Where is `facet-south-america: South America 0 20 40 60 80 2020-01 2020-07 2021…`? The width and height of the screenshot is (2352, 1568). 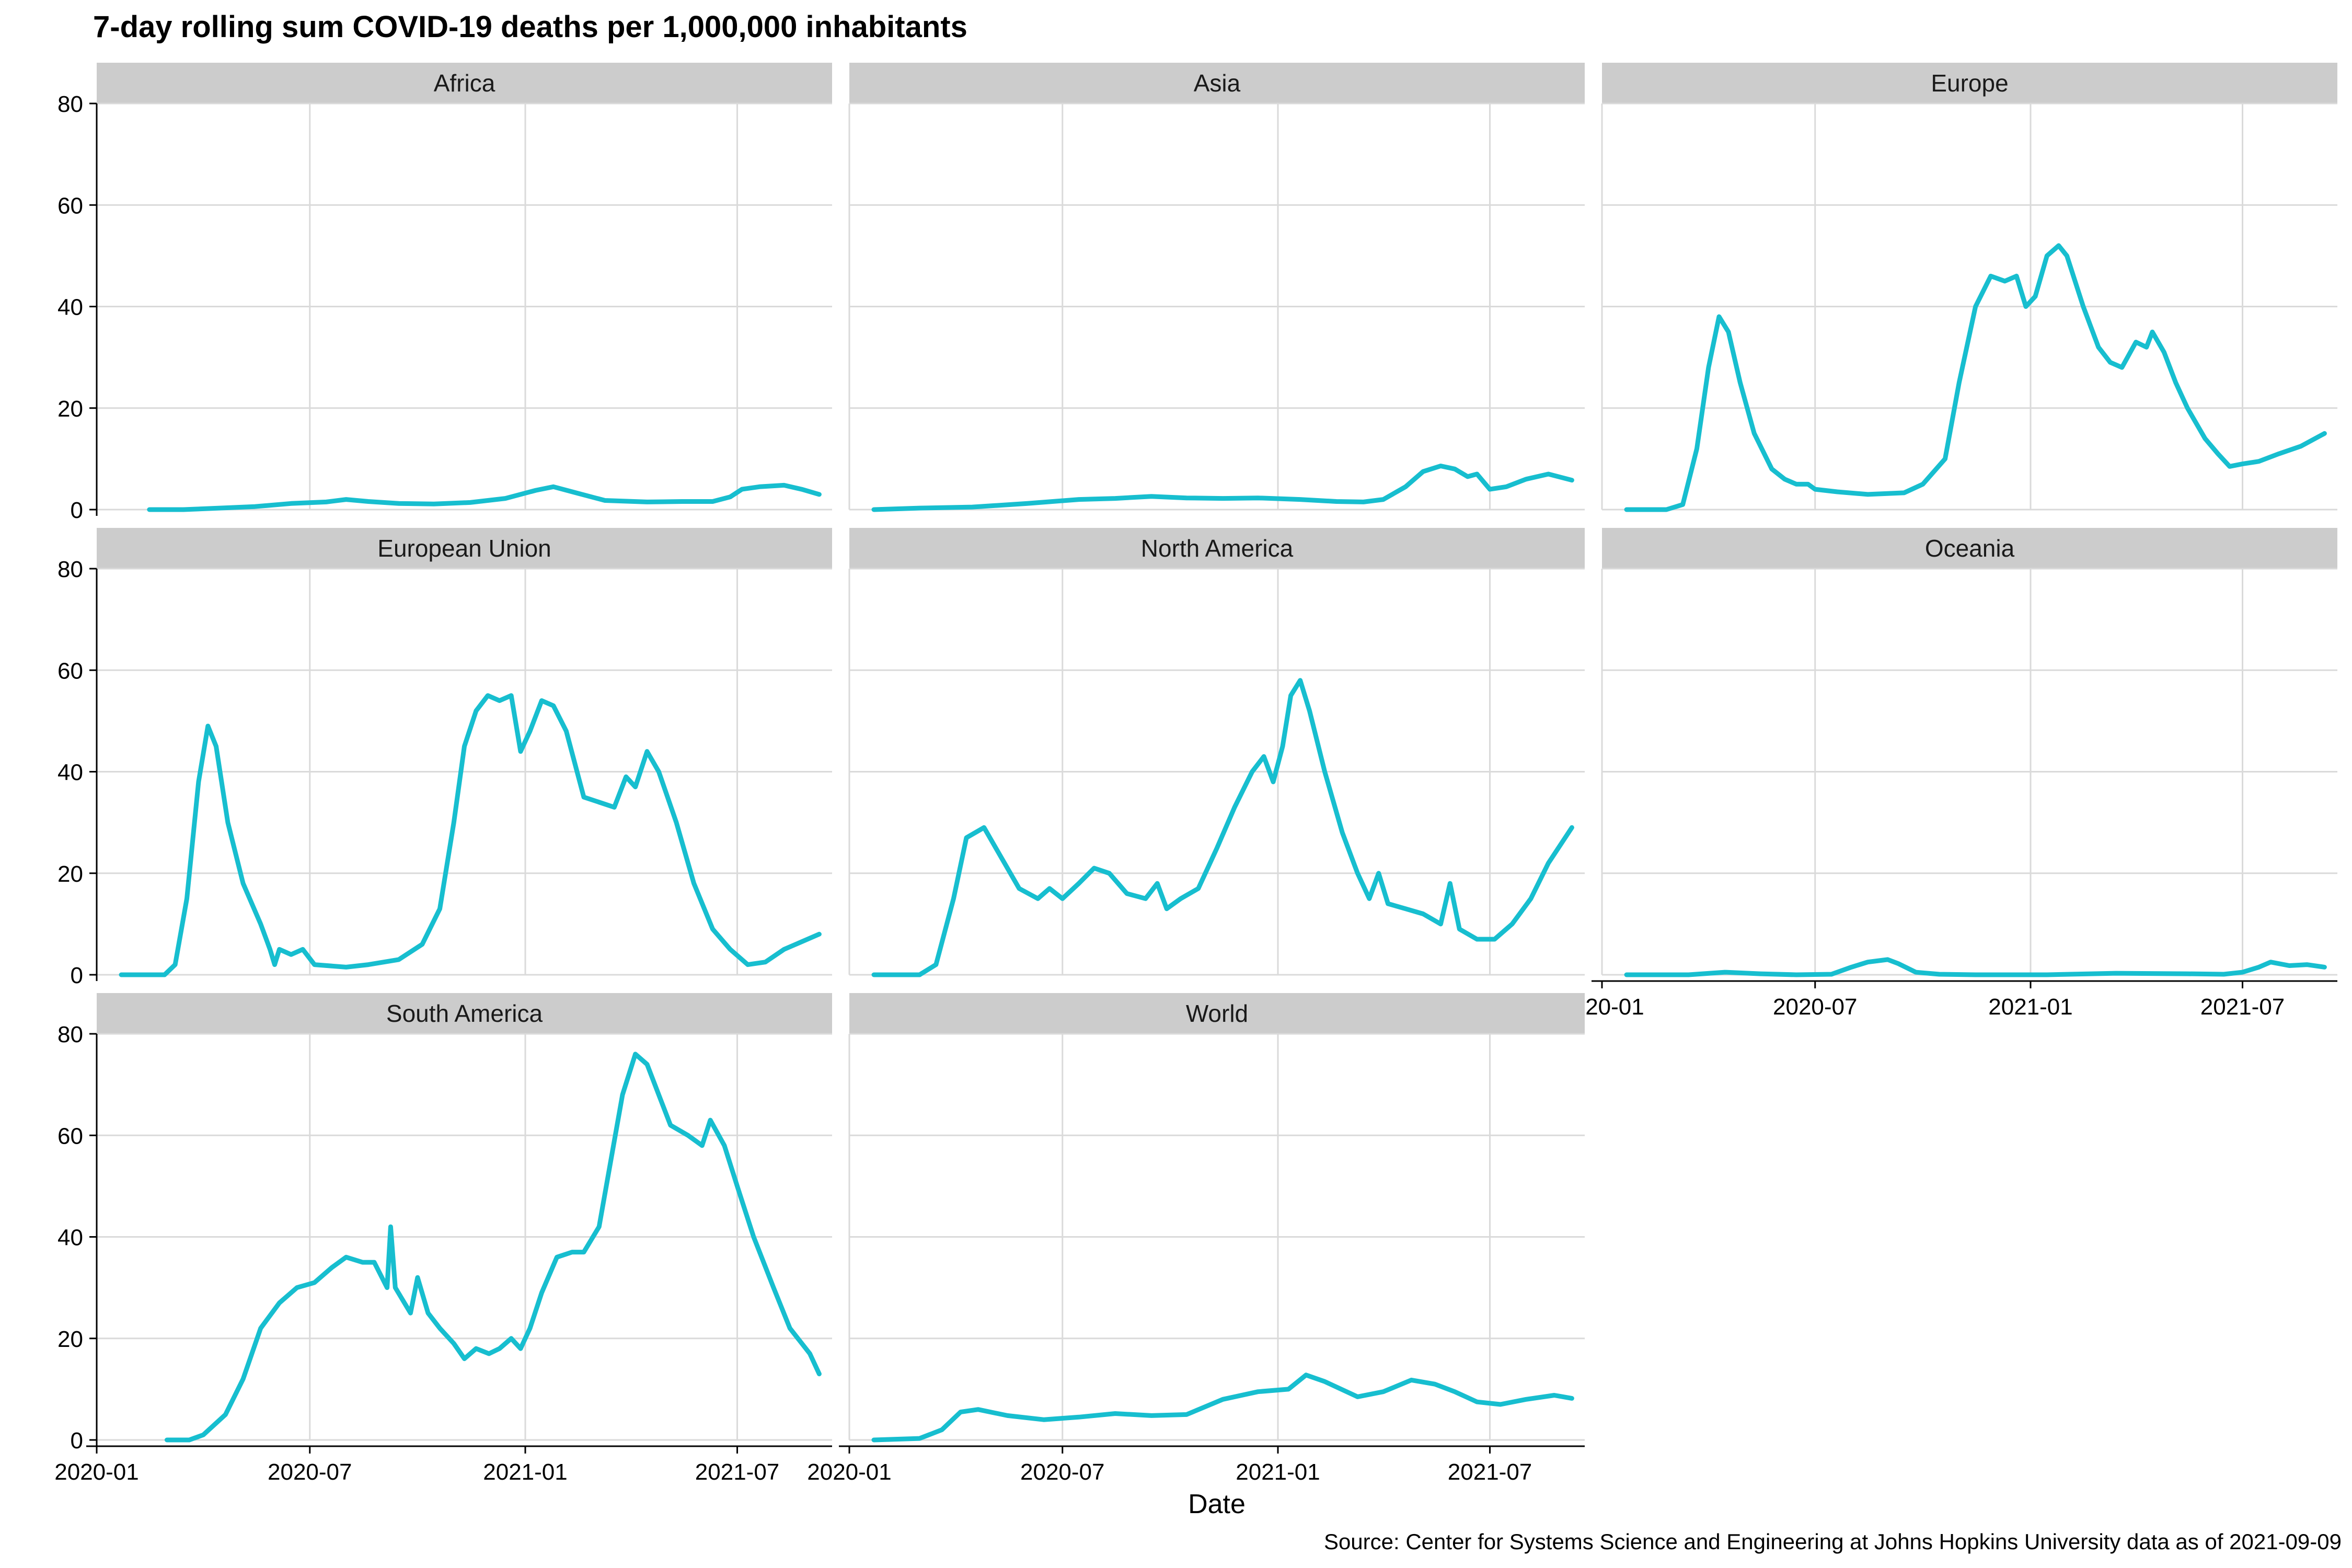 facet-south-america: South America 0 20 40 60 80 2020-01 2020-07 2021… is located at coordinates (443, 1239).